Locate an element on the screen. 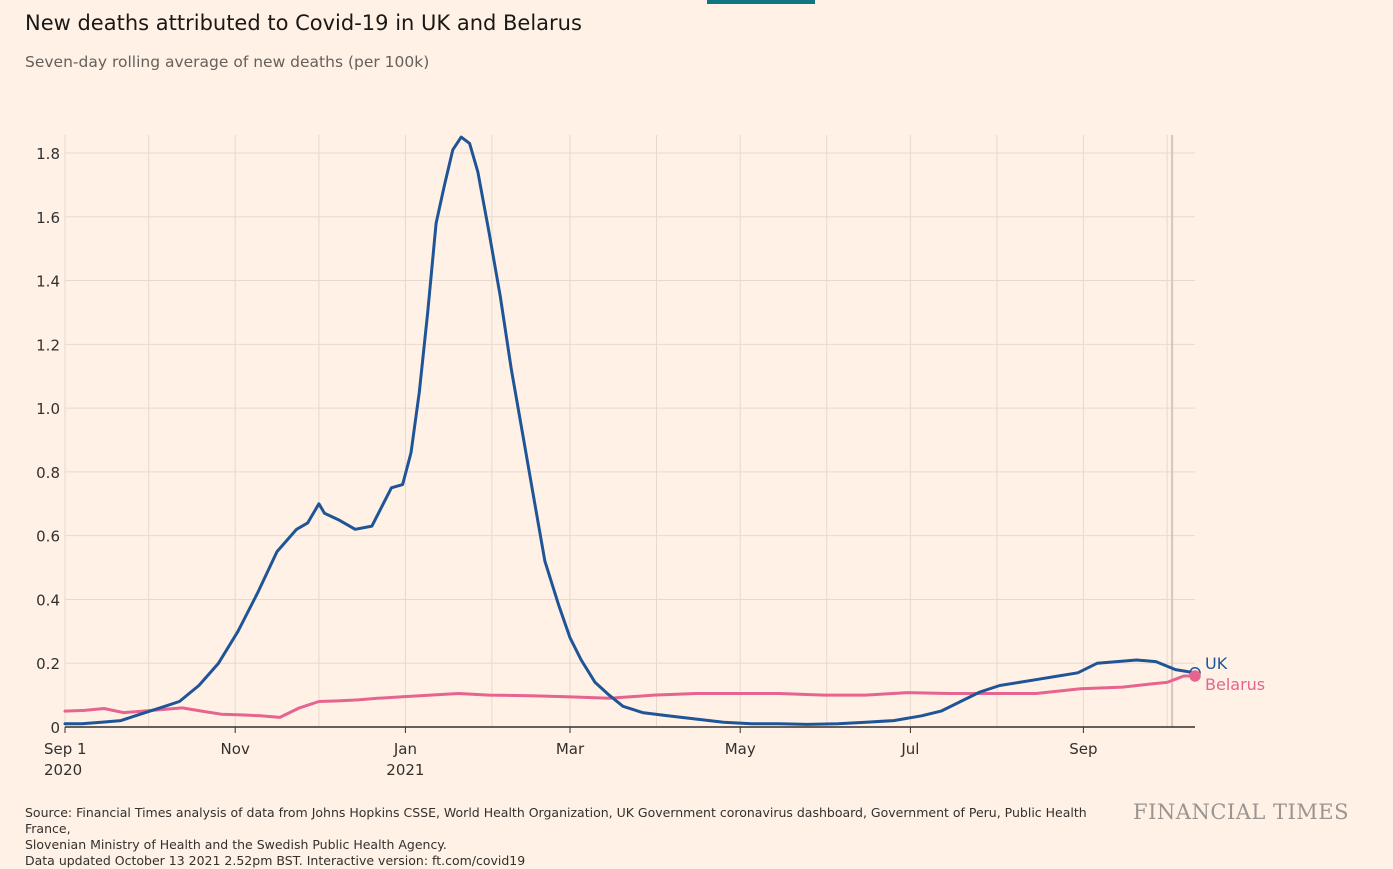 The height and width of the screenshot is (869, 1393). x-tick-label: Jul is located at coordinates (909, 749).